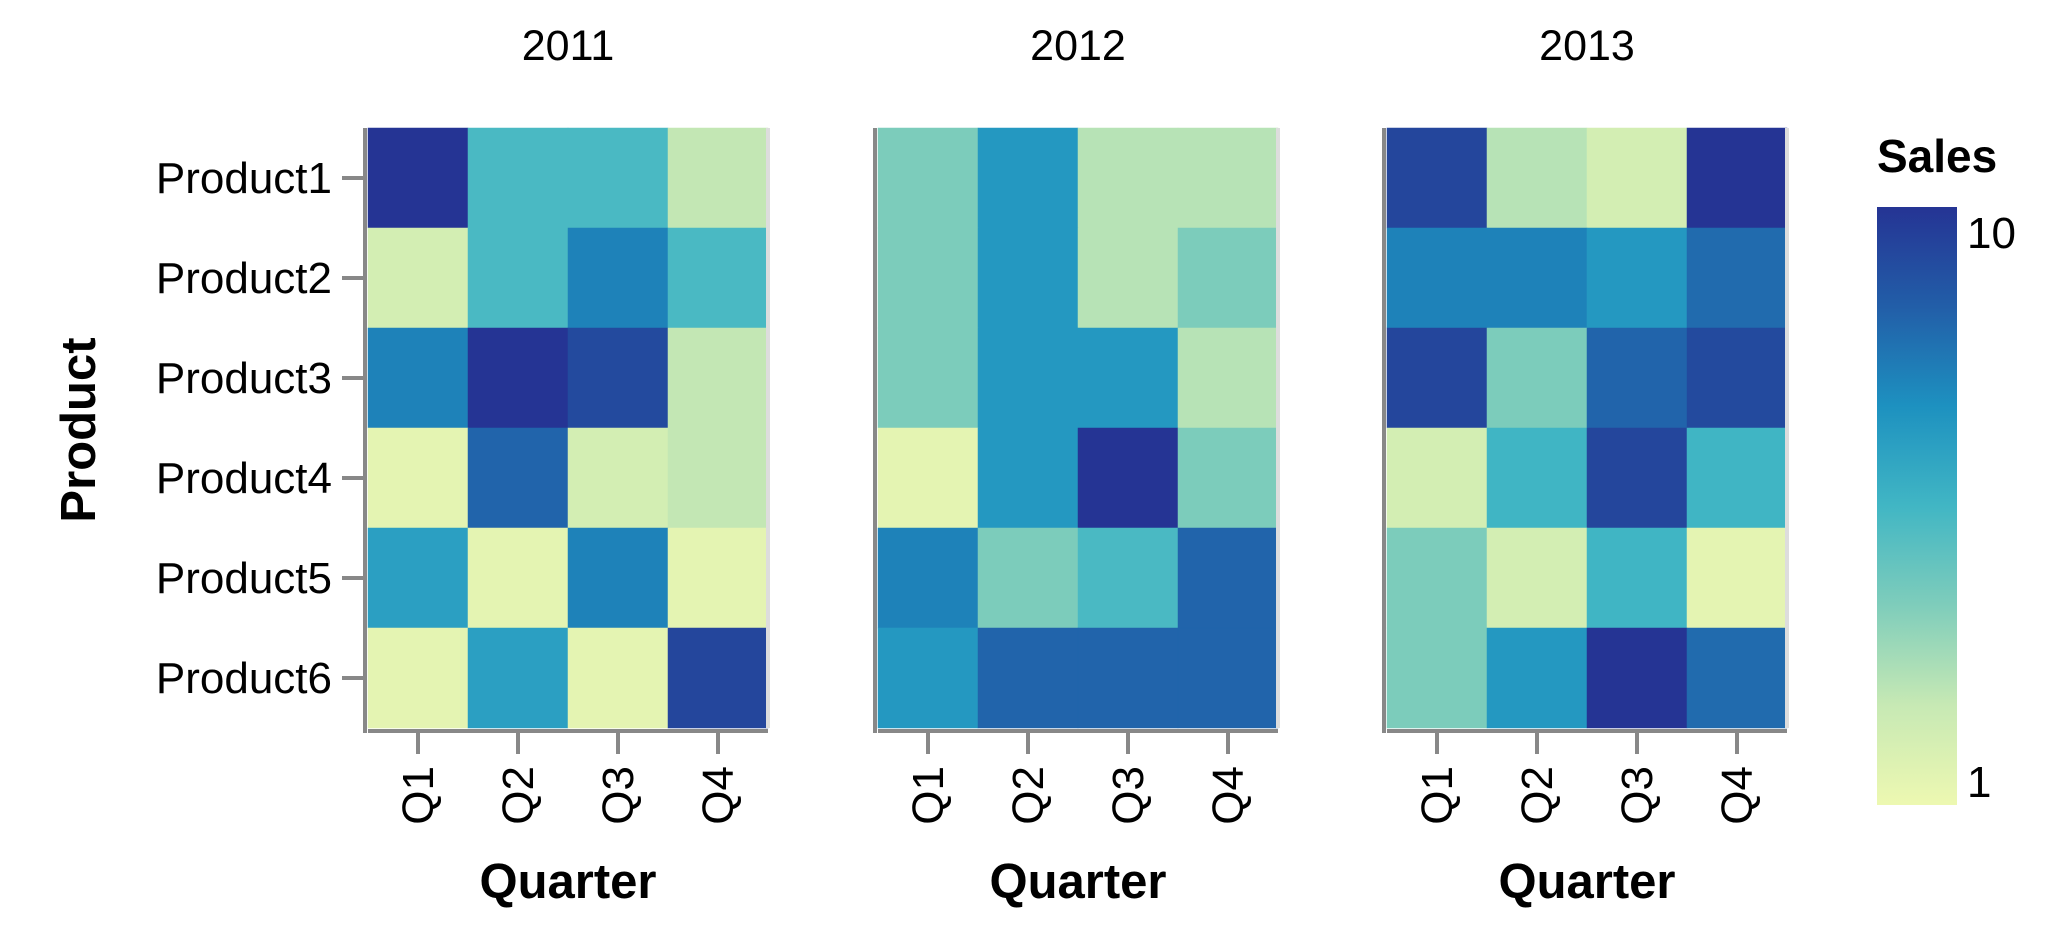  I want to click on panel-title: 2012, so click(1078, 46).